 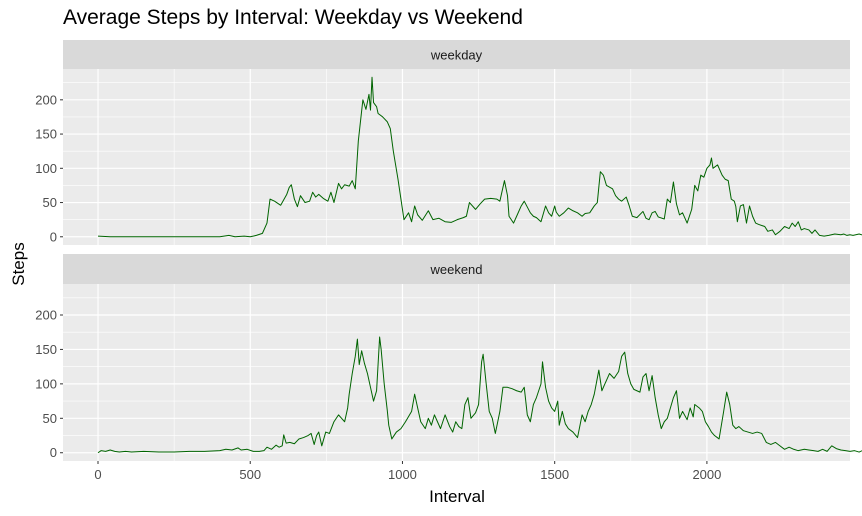 I want to click on x-tick-label: 2000, so click(x=706, y=474).